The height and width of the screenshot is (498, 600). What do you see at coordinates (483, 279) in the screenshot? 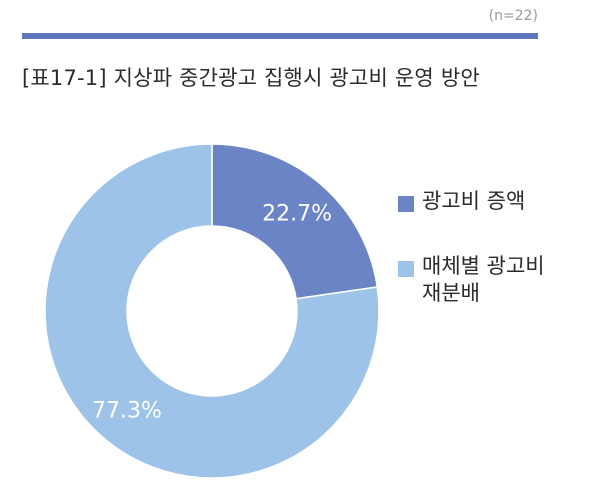
I see `legend-label-reallocation: 매체별 광고비 재분배` at bounding box center [483, 279].